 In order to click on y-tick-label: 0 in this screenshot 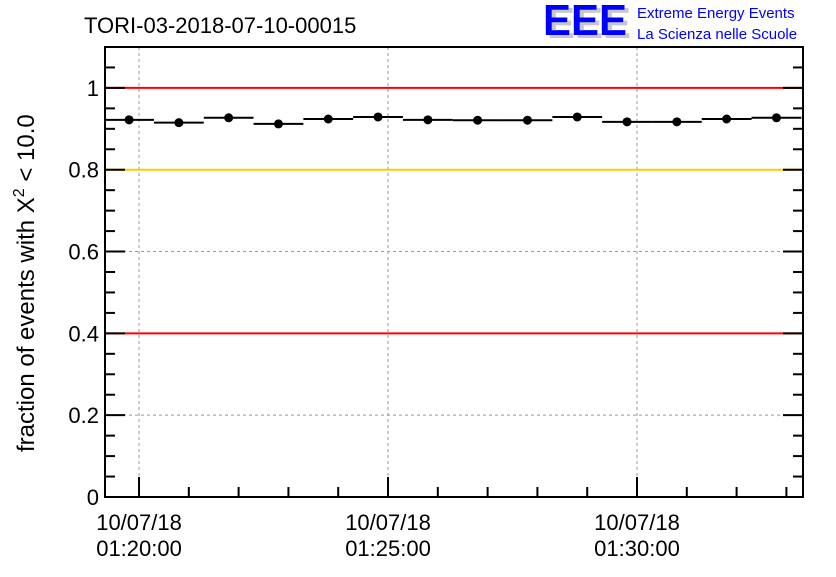, I will do `click(93, 497)`.